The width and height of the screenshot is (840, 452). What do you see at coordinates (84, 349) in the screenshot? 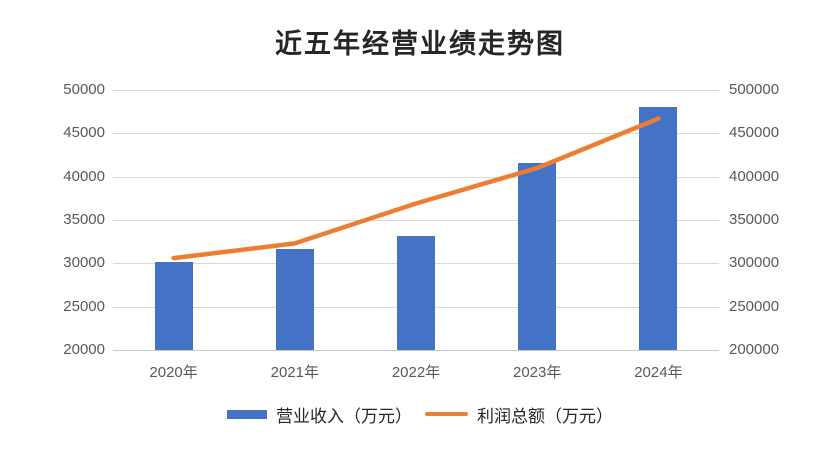
I see `y-axis-tick-left: 20000` at bounding box center [84, 349].